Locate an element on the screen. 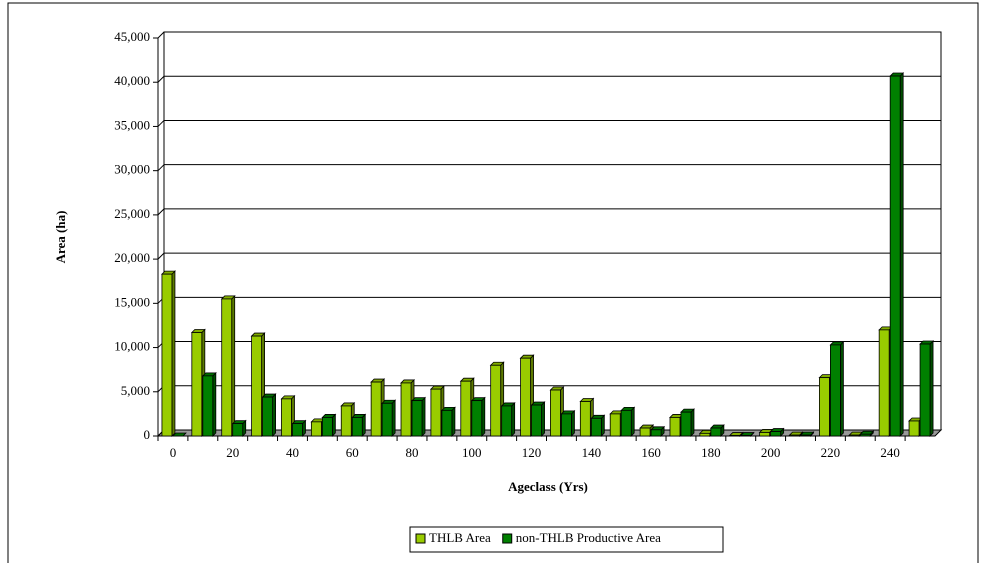 This screenshot has width=987, height=563. x-tick-label: 100 is located at coordinates (472, 452).